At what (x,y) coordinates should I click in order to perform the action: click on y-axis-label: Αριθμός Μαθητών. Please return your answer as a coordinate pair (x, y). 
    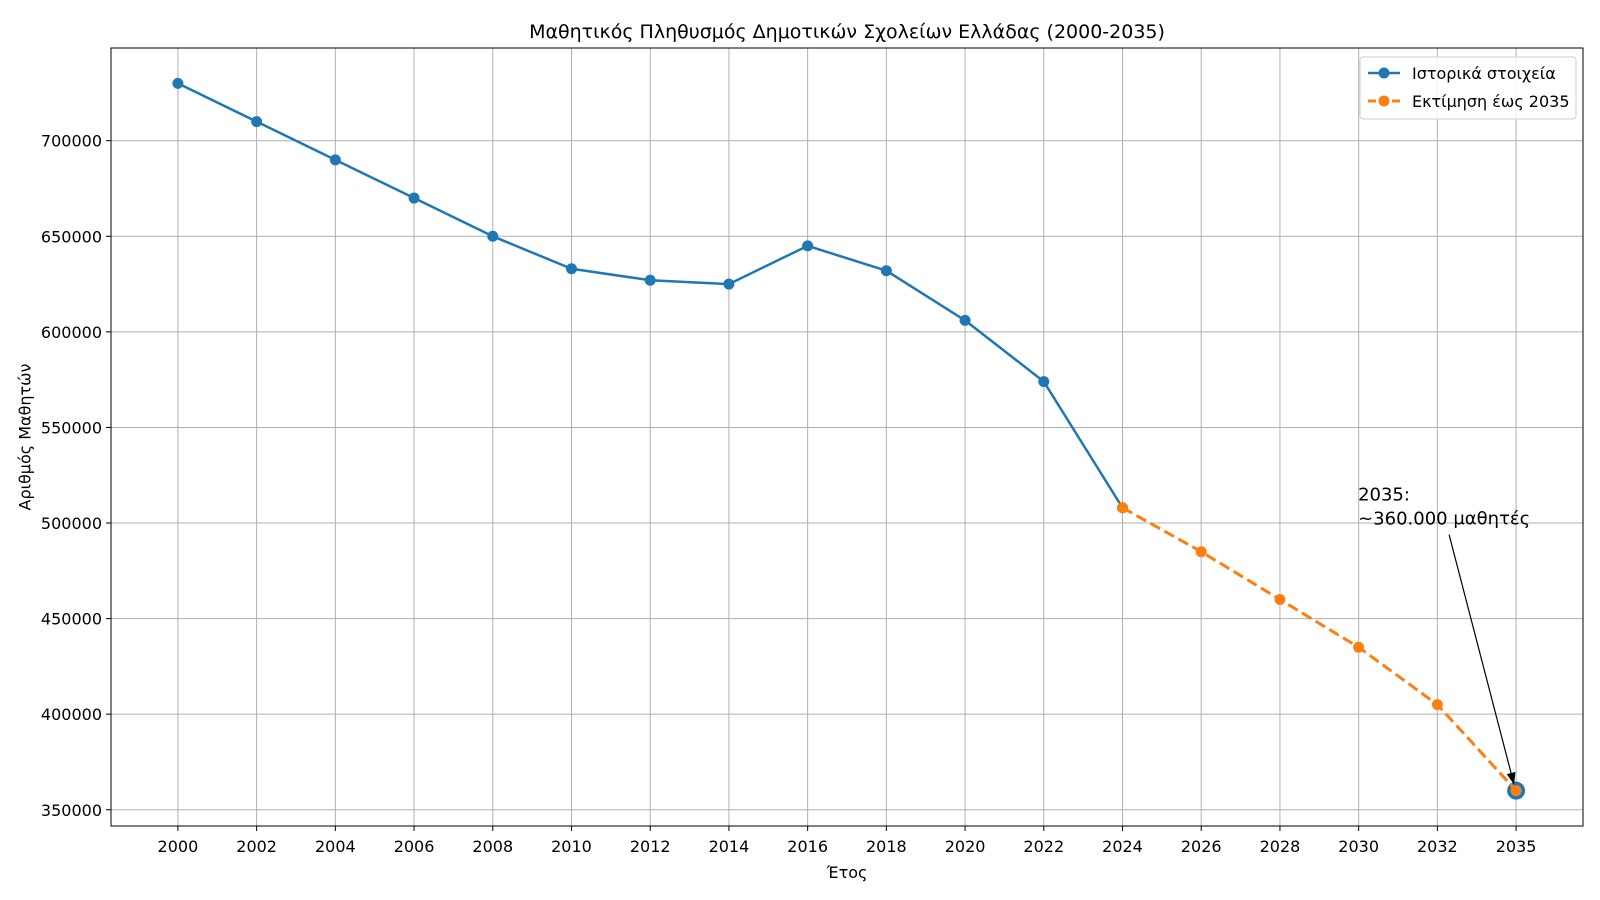
    Looking at the image, I should click on (25, 436).